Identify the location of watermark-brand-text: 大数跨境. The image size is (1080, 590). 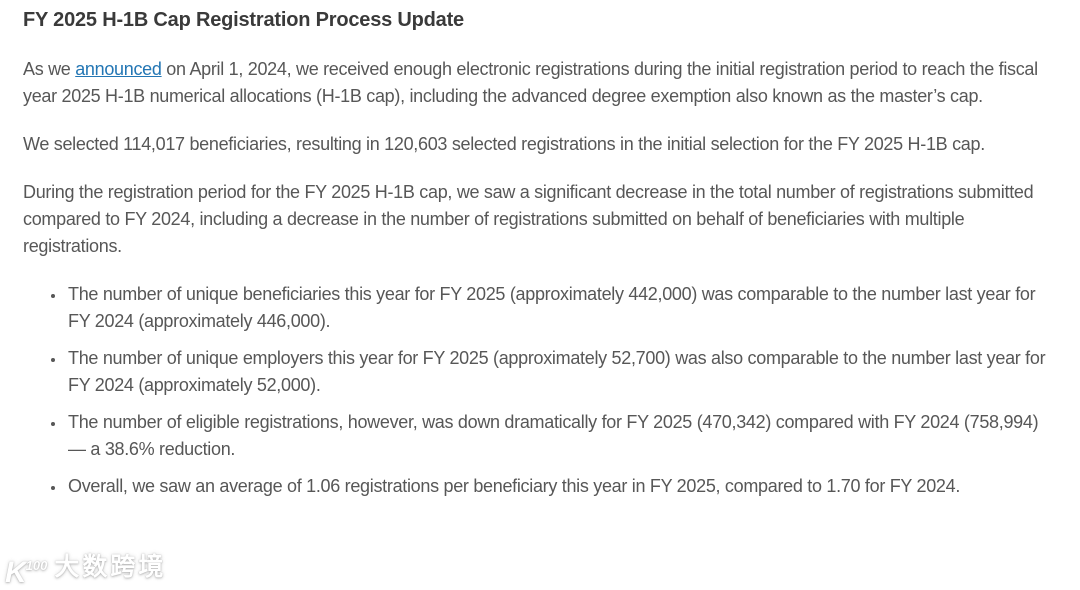
(110, 567).